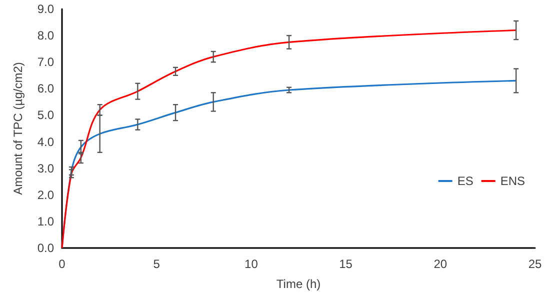 This screenshot has height=304, width=550. I want to click on x-tick-label: 10, so click(251, 264).